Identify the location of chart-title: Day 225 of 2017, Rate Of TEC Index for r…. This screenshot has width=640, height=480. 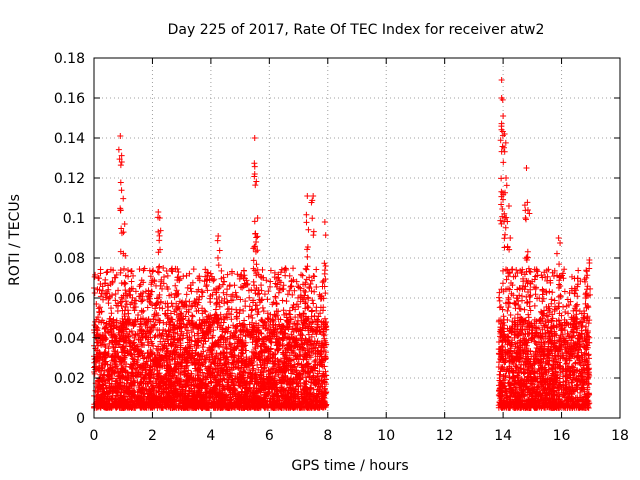
(356, 30).